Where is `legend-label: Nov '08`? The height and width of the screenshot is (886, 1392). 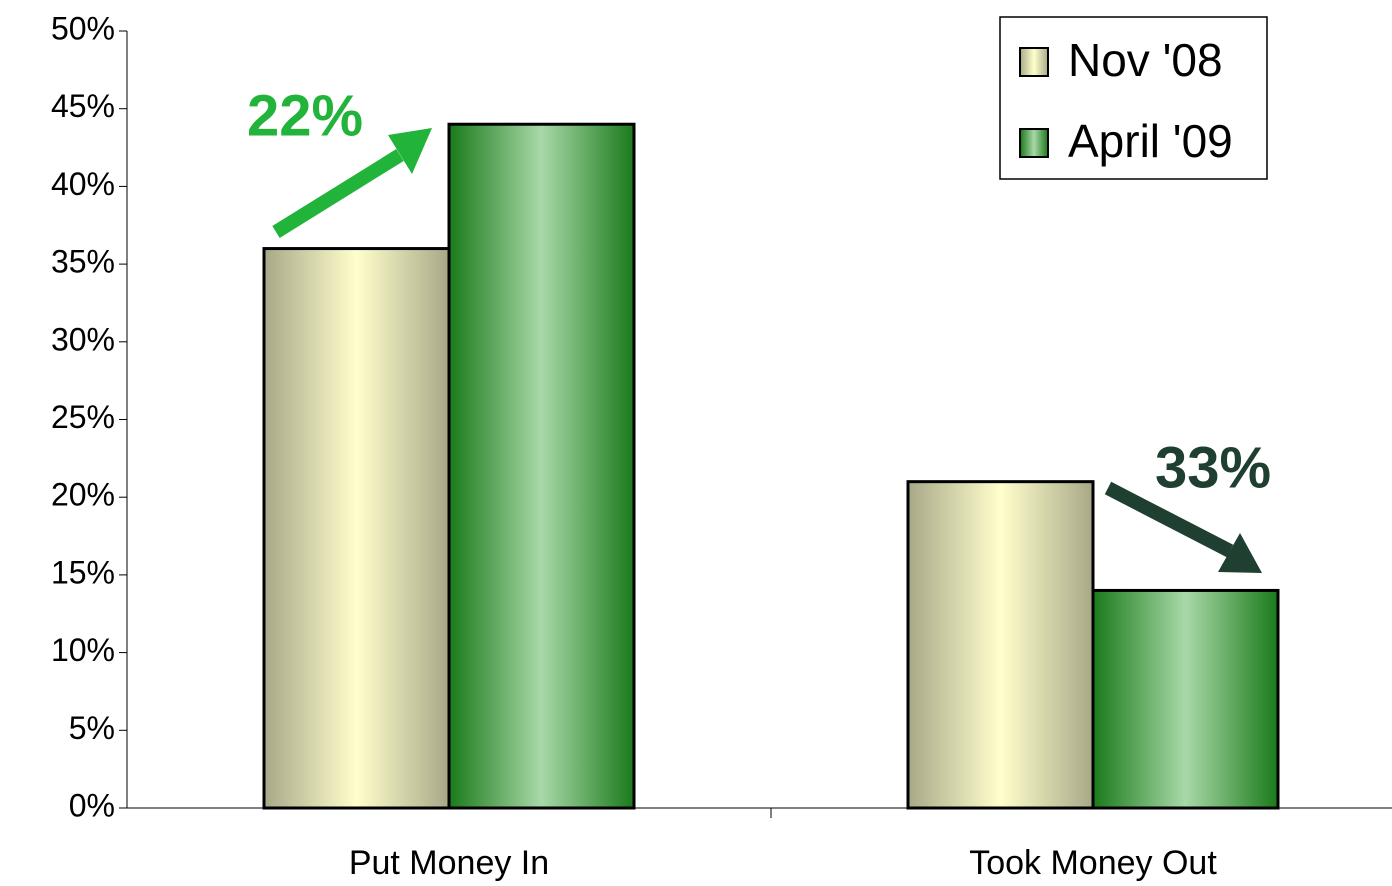
legend-label: Nov '08 is located at coordinates (1145, 60).